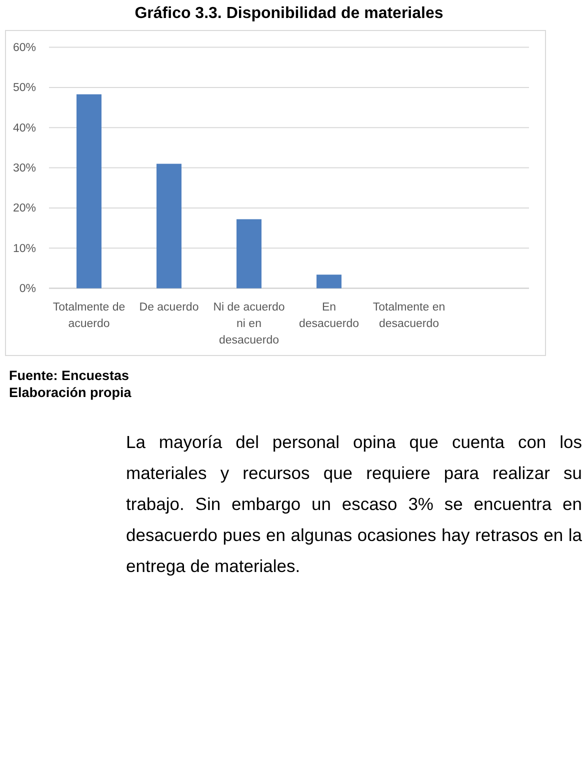  What do you see at coordinates (70, 392) in the screenshot?
I see `text: Elaboración propia` at bounding box center [70, 392].